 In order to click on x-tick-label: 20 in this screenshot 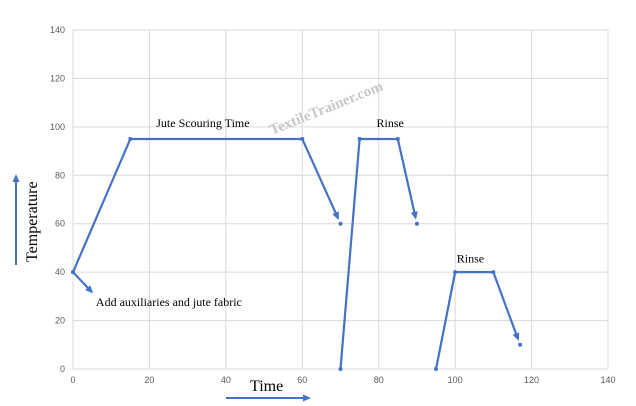, I will do `click(149, 380)`.